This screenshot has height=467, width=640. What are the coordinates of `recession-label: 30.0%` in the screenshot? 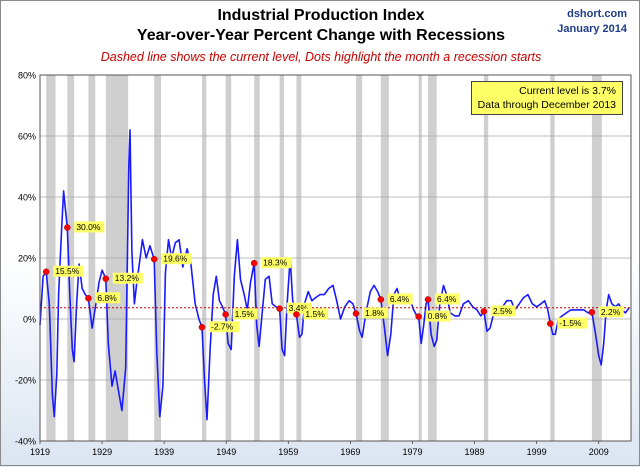 It's located at (88, 227).